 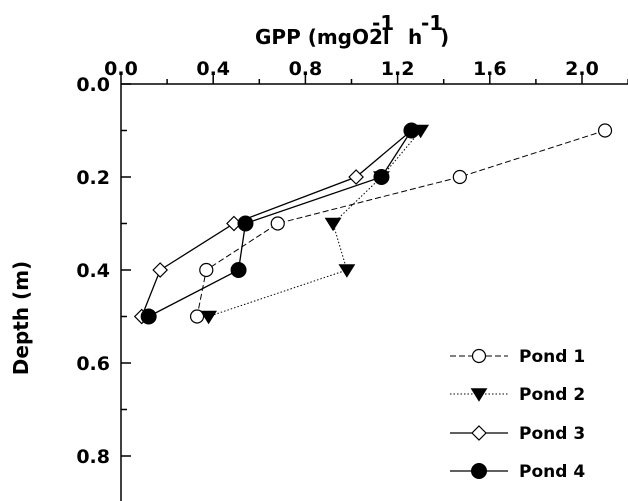 I want to click on legend-label: Pond 4, so click(x=552, y=472).